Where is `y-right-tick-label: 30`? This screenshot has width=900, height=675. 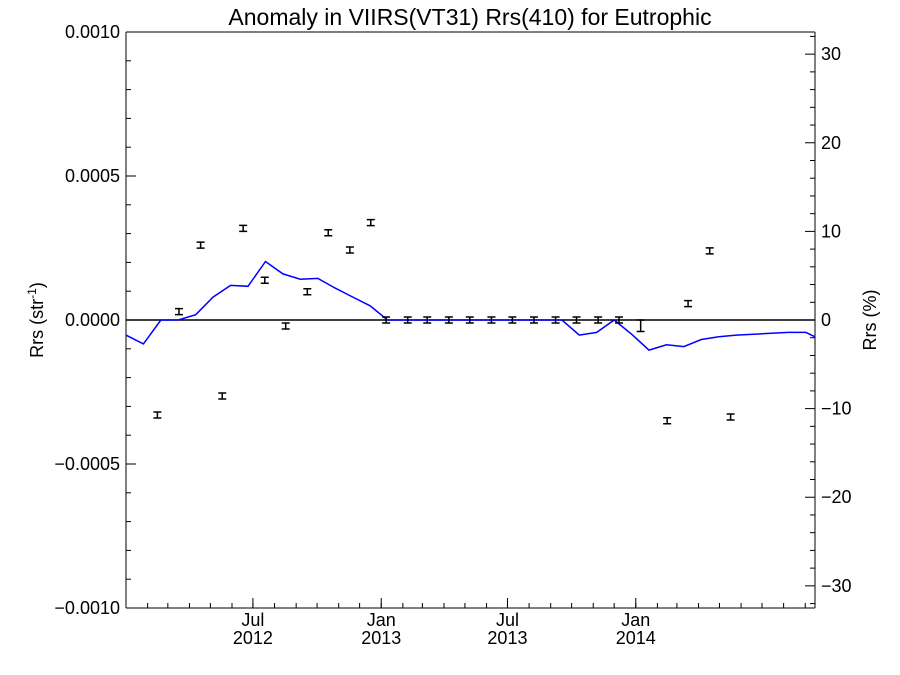 y-right-tick-label: 30 is located at coordinates (831, 54).